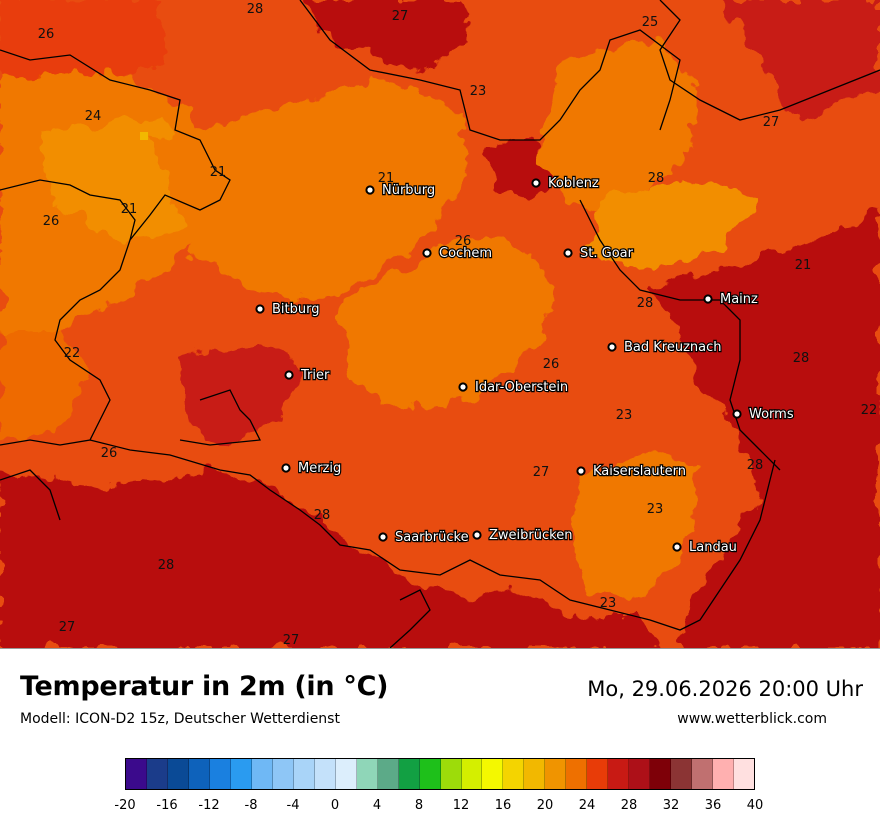  I want to click on map-title: Temperatur in 2m (in °C), so click(204, 686).